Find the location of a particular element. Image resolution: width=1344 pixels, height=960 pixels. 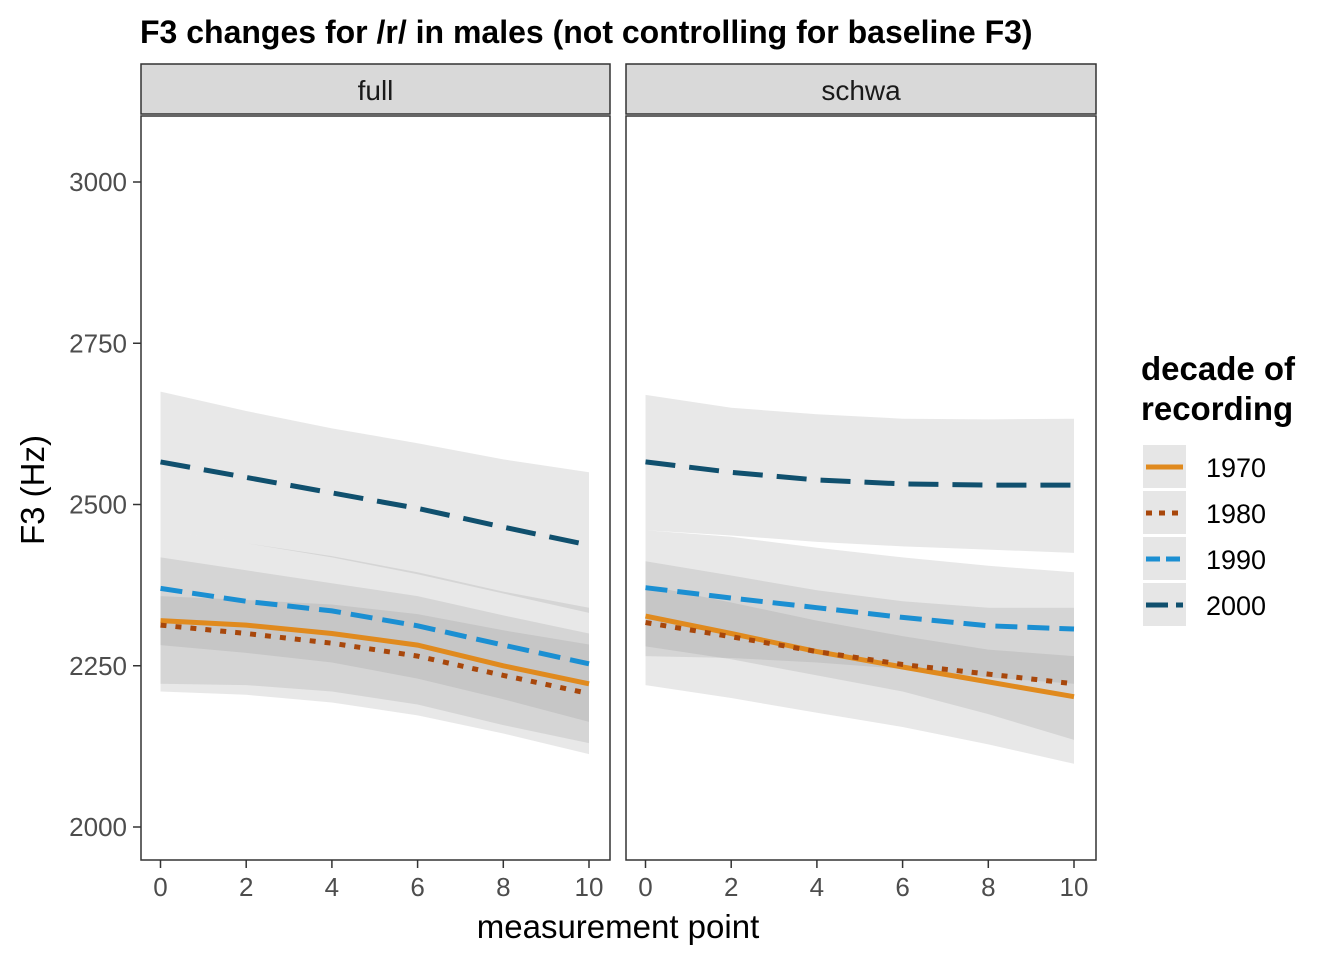

y-tick-label: 2500 is located at coordinates (98, 505).